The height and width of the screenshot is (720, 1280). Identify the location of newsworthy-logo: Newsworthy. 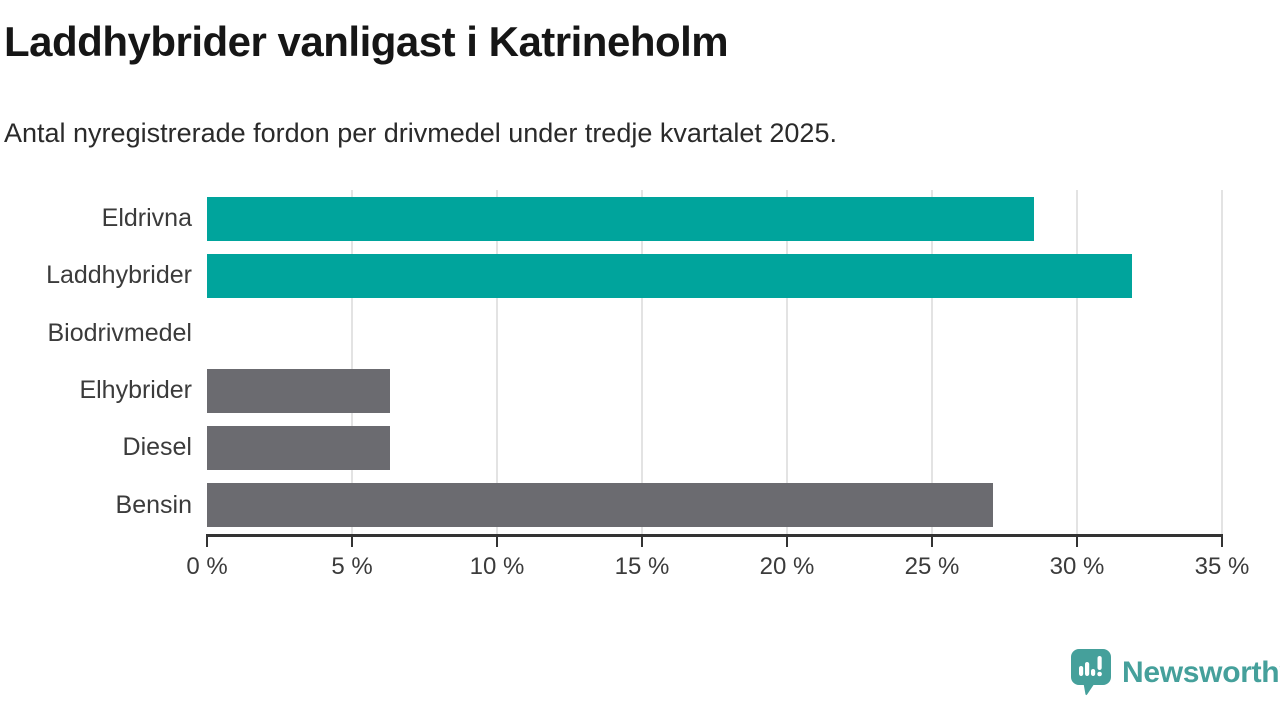
(1175, 673).